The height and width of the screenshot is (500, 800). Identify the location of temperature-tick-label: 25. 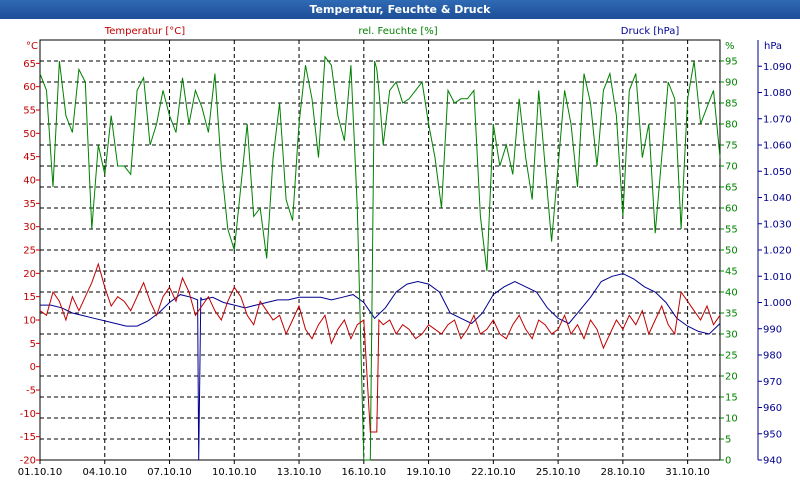
(29, 251).